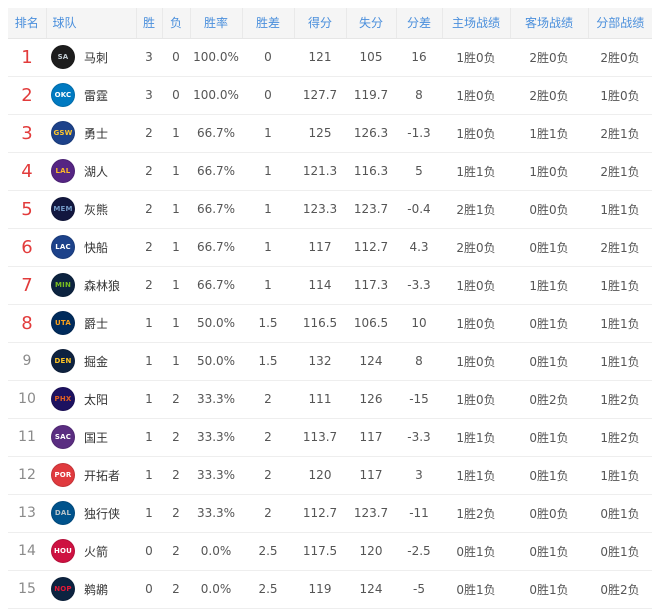 This screenshot has height=609, width=660. What do you see at coordinates (96, 323) in the screenshot?
I see `team-name-link: 爵士` at bounding box center [96, 323].